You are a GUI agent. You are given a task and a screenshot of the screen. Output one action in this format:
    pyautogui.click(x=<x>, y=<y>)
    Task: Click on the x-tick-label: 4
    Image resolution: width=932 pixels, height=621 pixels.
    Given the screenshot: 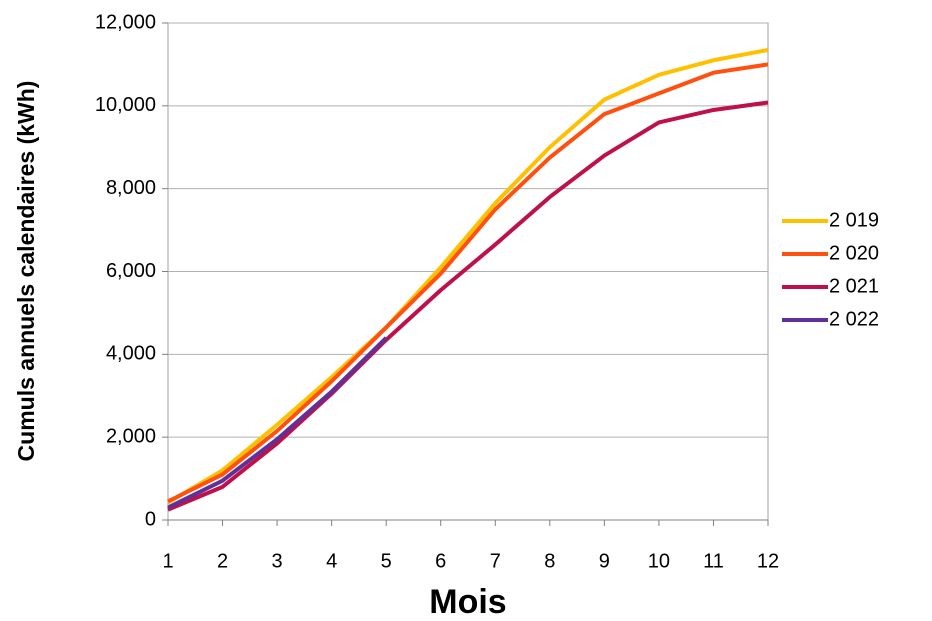 What is the action you would take?
    pyautogui.click(x=331, y=561)
    